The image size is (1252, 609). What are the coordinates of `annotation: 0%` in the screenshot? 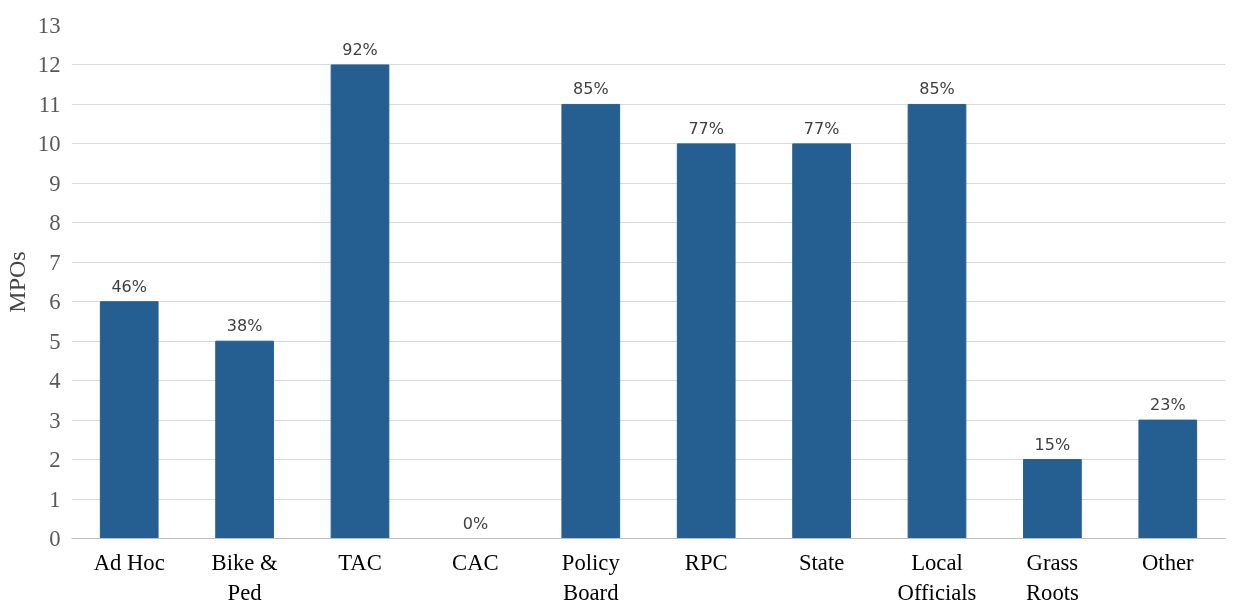 It's located at (475, 523).